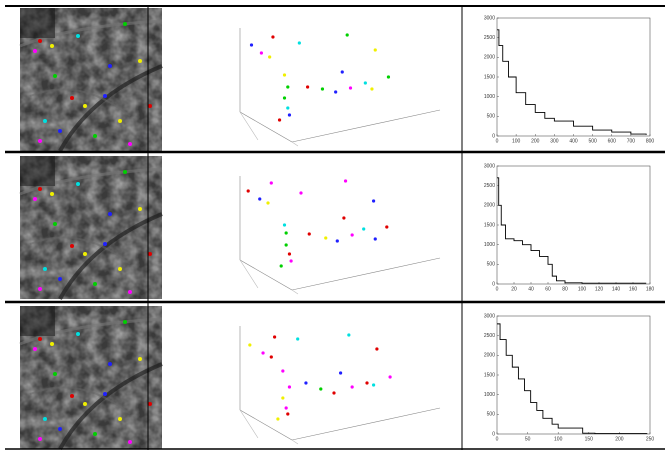 The height and width of the screenshot is (450, 665). What do you see at coordinates (612, 141) in the screenshot?
I see `x-tick-label: 600` at bounding box center [612, 141].